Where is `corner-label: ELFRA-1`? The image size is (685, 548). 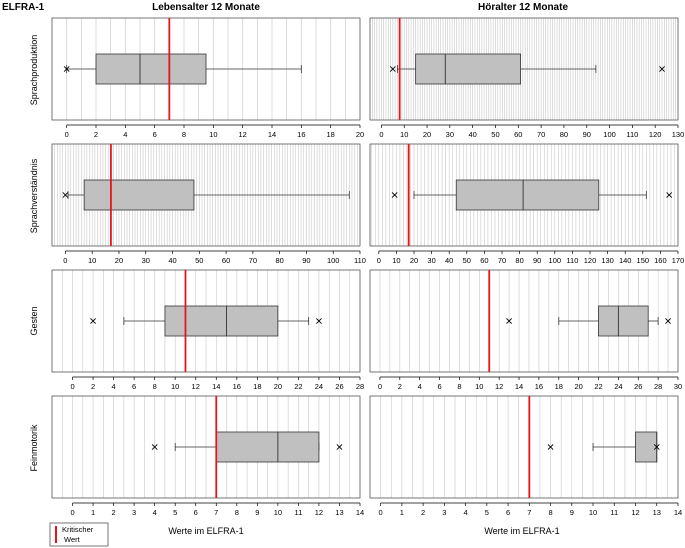
corner-label: ELFRA-1 is located at coordinates (23, 7).